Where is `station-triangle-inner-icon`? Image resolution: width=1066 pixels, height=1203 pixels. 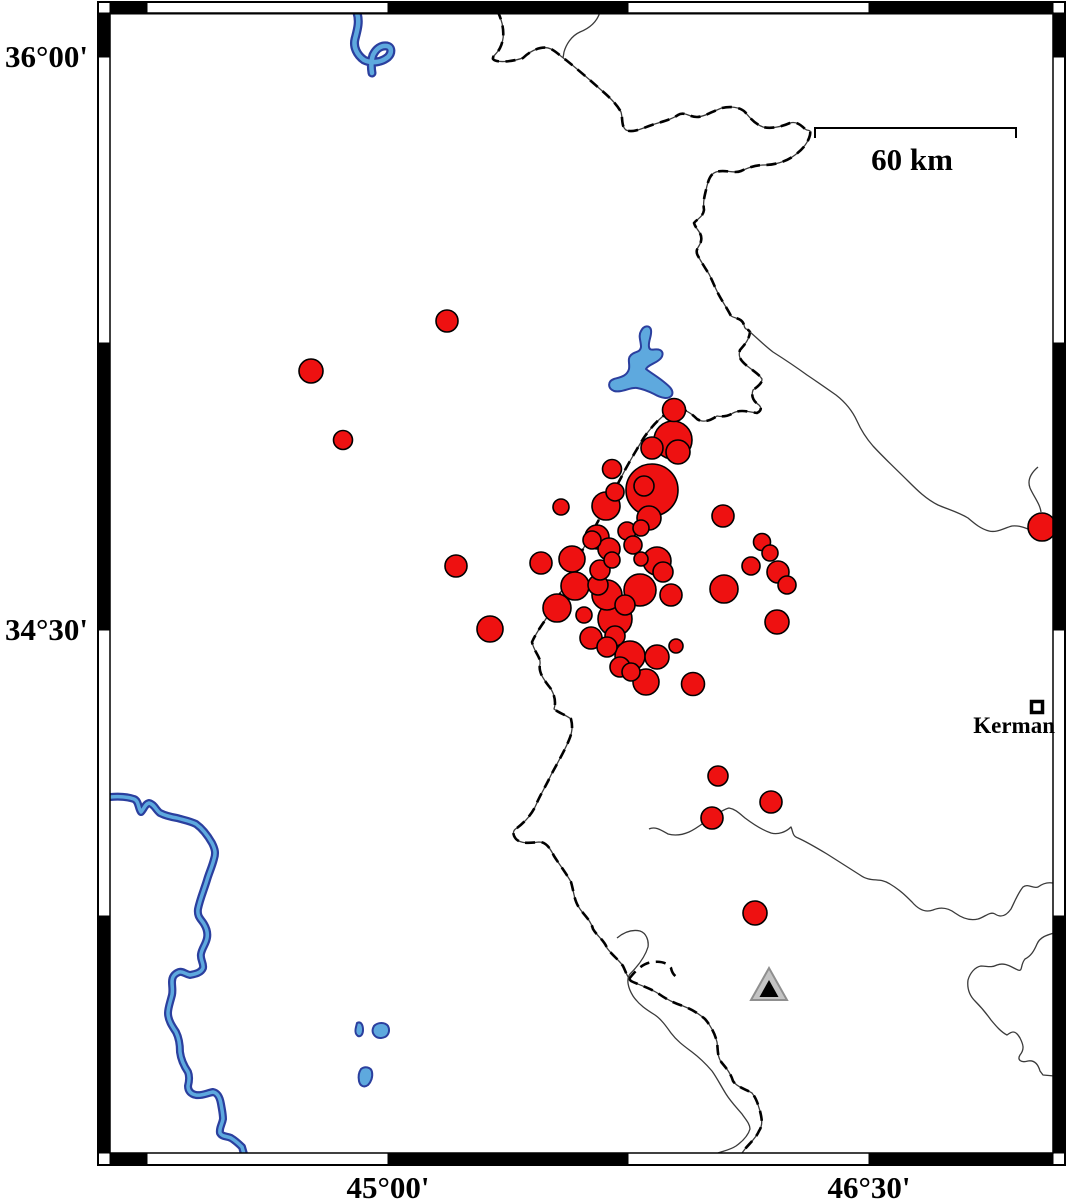
station-triangle-inner-icon is located at coordinates (769, 988).